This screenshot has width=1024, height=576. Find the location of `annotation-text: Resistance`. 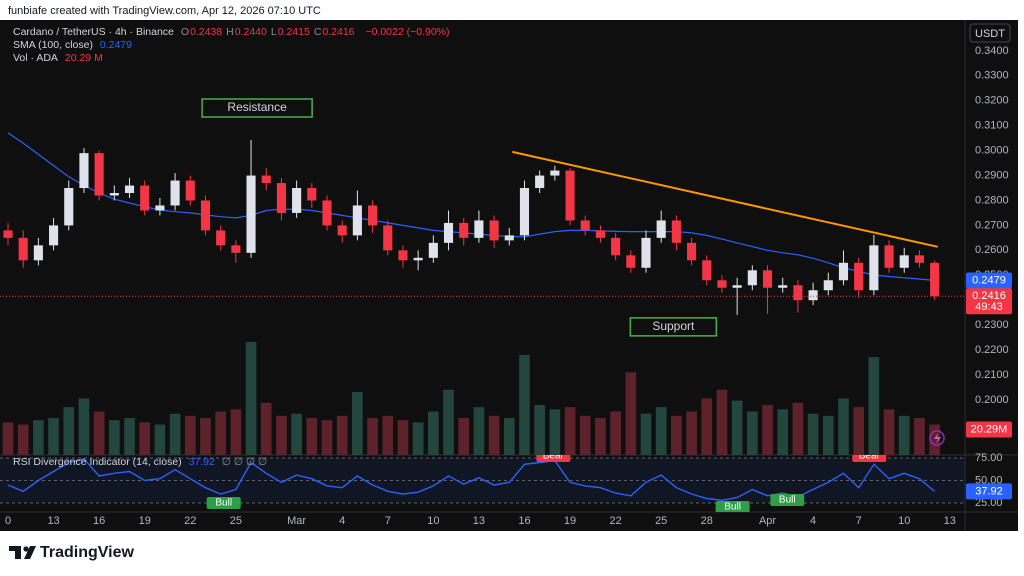

annotation-text: Resistance is located at coordinates (257, 107).